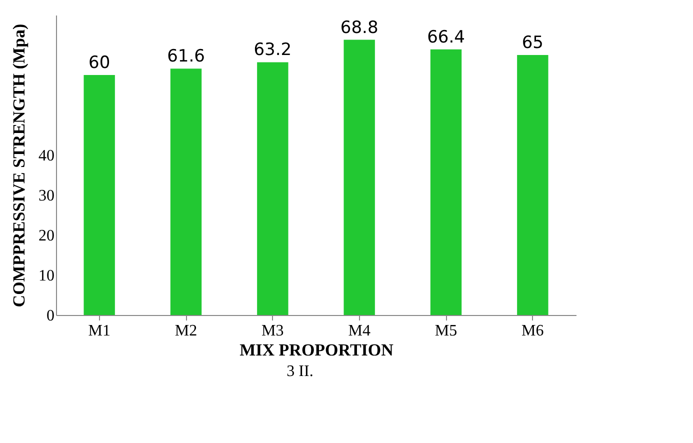 The width and height of the screenshot is (693, 443). I want to click on data-label: 61.6, so click(186, 56).